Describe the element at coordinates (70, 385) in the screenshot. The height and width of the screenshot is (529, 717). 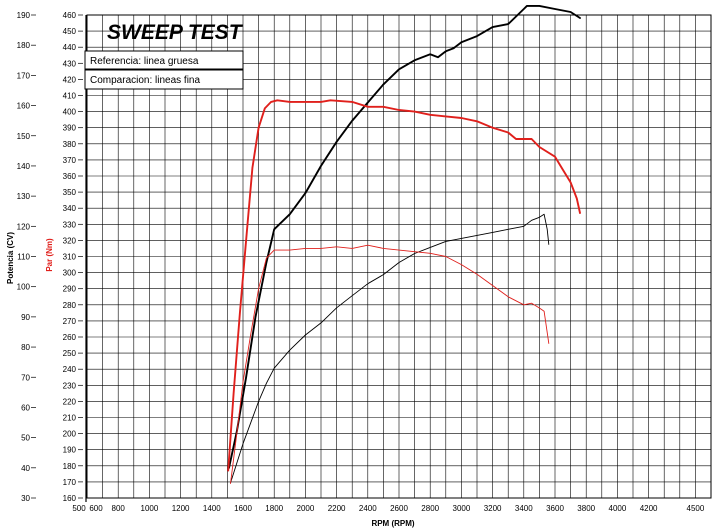
I see `y-right-tick-label: 230` at that location.